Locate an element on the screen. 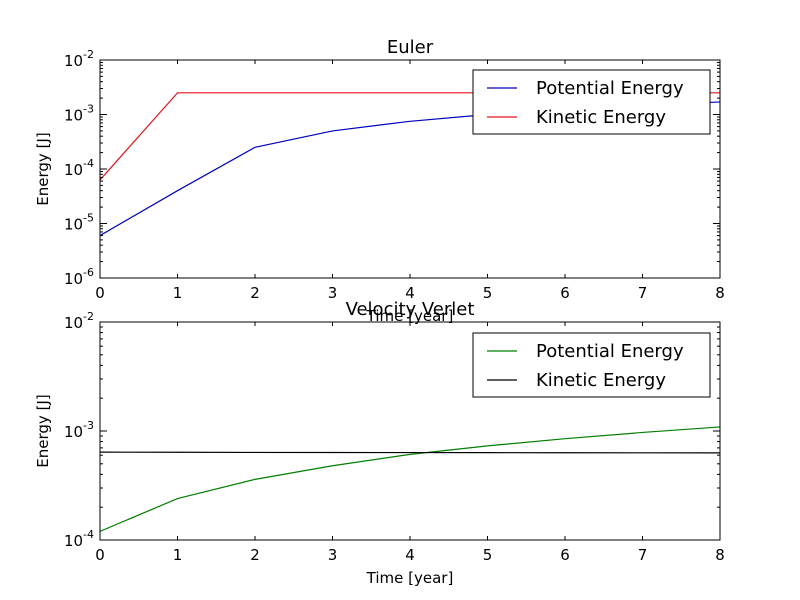  y-tick-exponent: -5 is located at coordinates (88, 218).